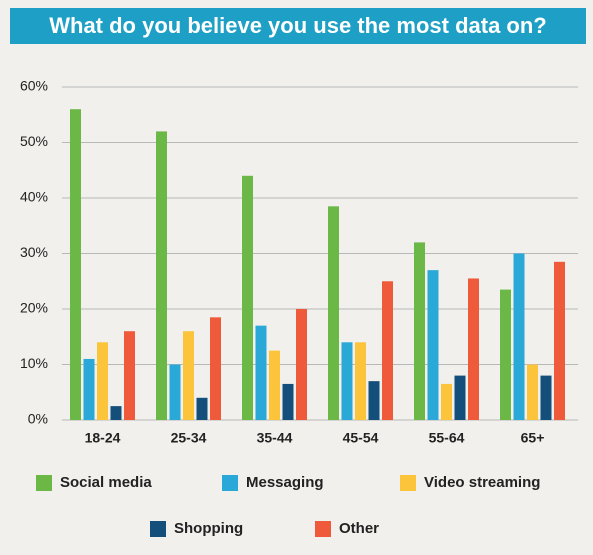  What do you see at coordinates (106, 482) in the screenshot?
I see `legend-label: Social media` at bounding box center [106, 482].